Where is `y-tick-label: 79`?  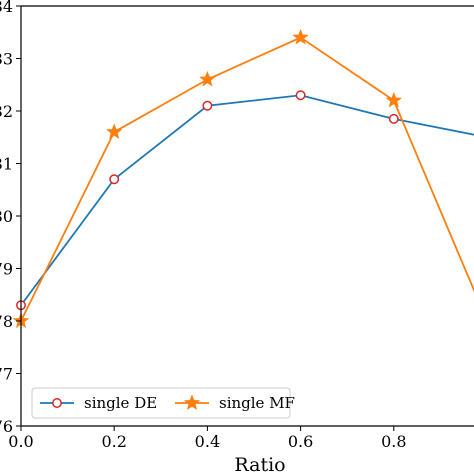 y-tick-label: 79 is located at coordinates (6, 269).